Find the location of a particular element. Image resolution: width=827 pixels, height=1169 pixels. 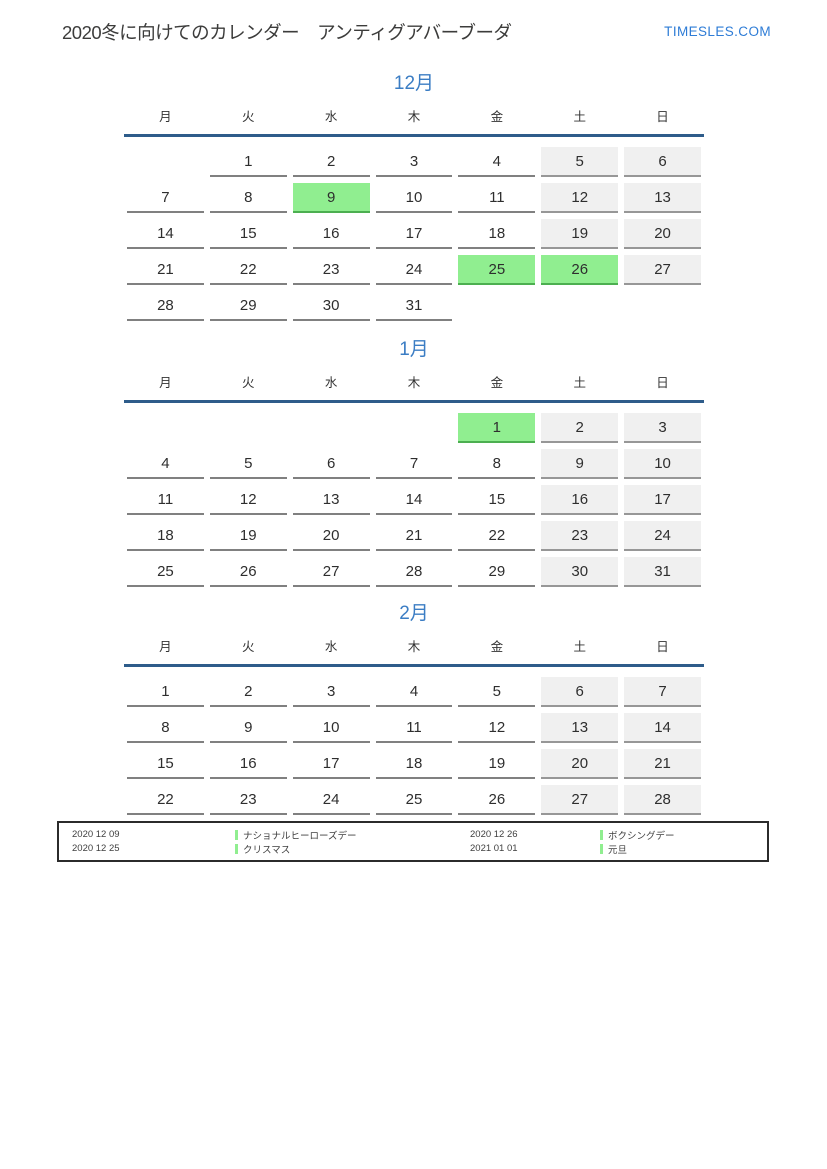

week-row: 22 23 24 25 26 27 28 is located at coordinates (414, 800).